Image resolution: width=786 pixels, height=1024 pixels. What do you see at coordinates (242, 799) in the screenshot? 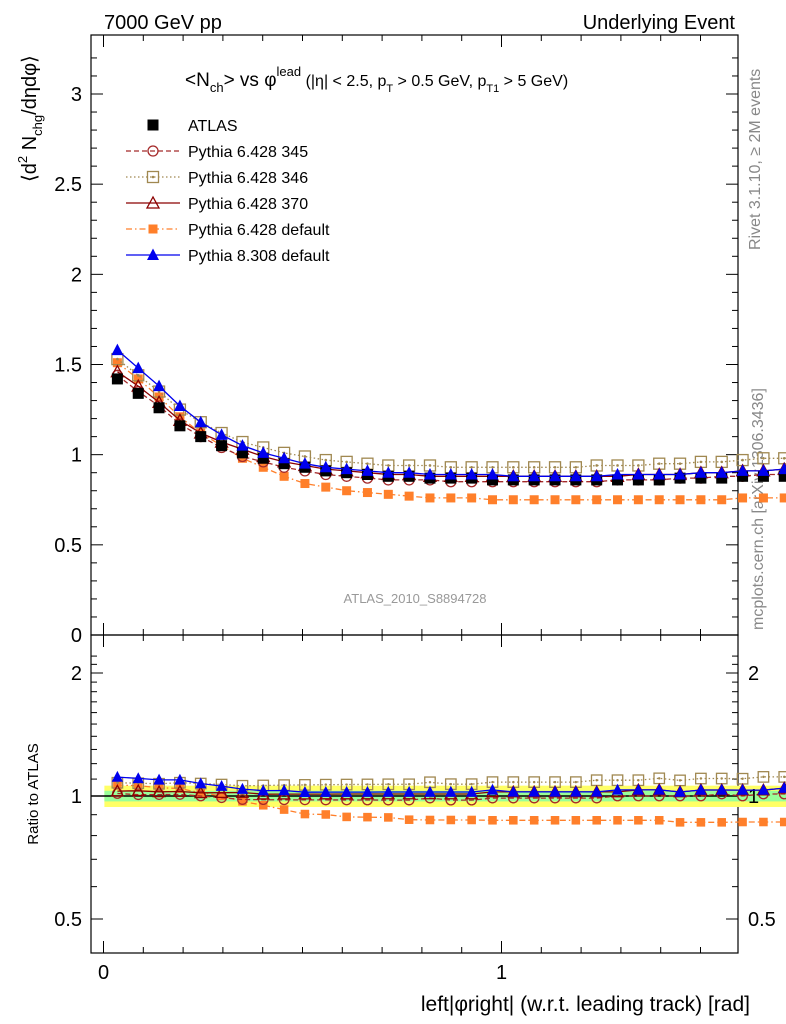
I see `series-1-ratio-point` at bounding box center [242, 799].